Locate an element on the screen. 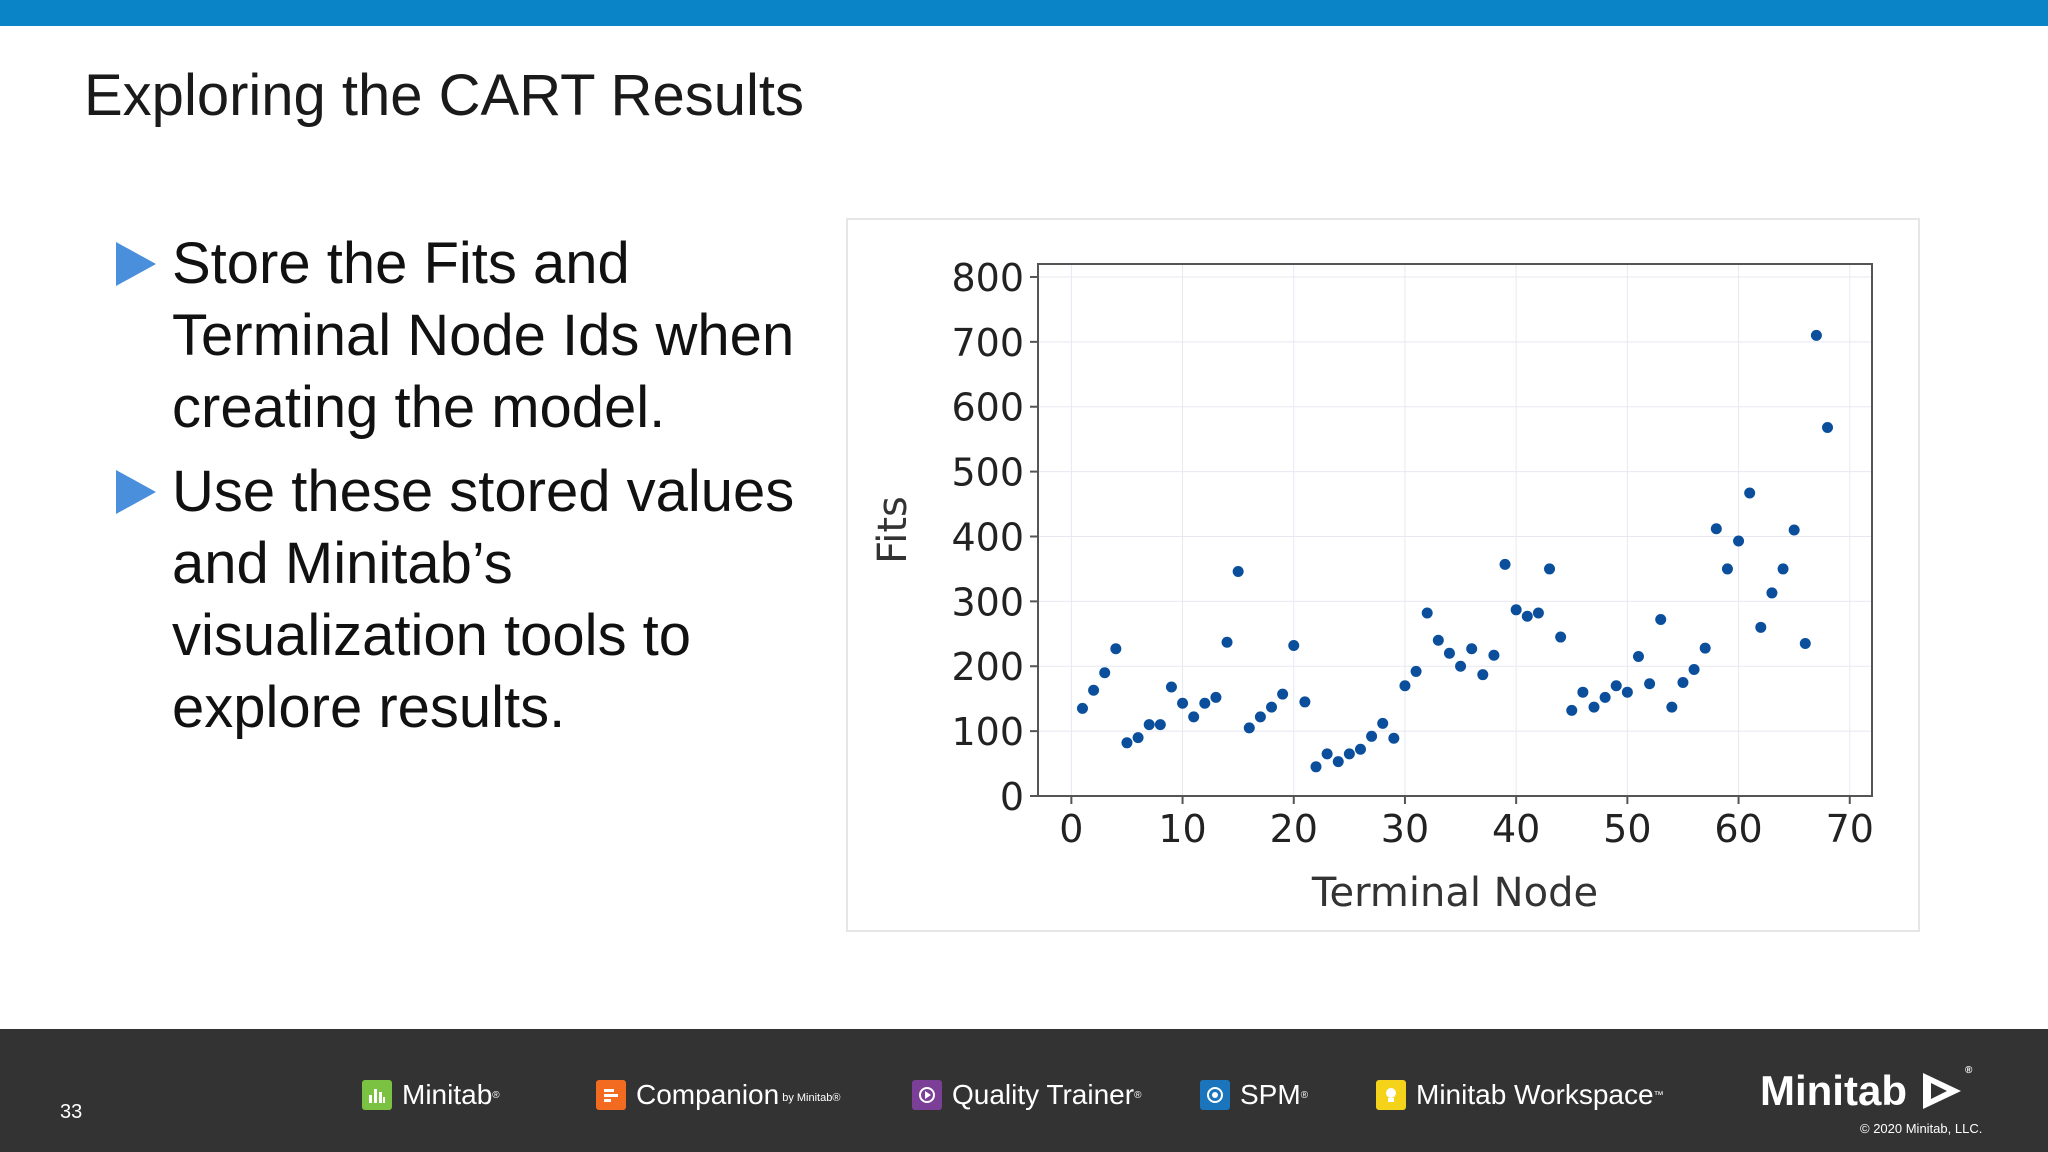  page-number: 33 is located at coordinates (71, 1112).